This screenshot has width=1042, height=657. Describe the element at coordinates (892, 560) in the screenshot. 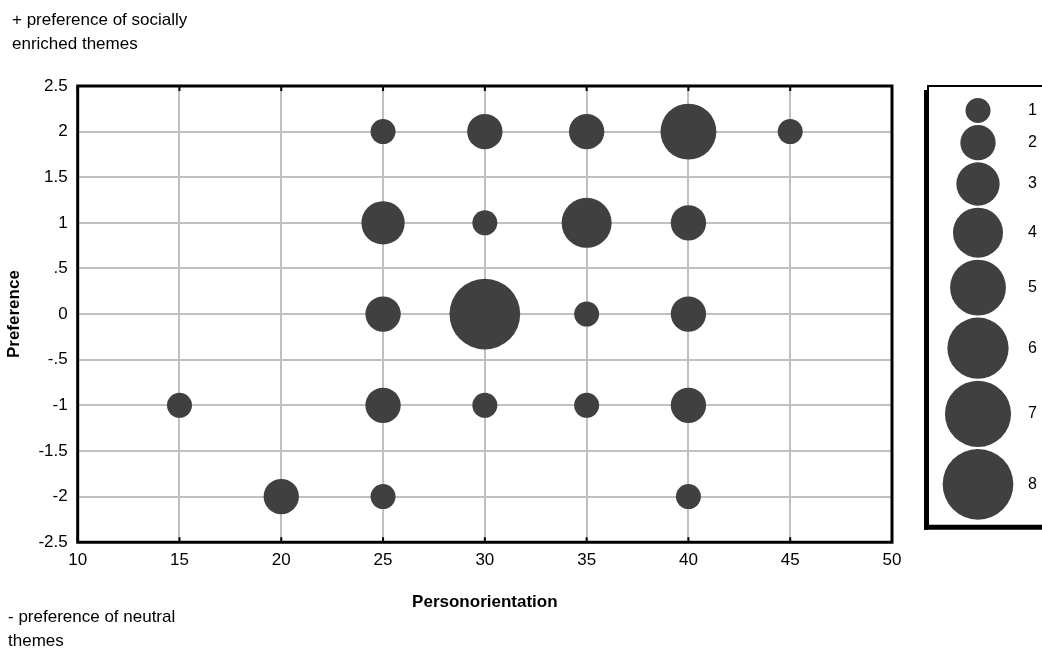

I see `x-tick-label: 50` at that location.